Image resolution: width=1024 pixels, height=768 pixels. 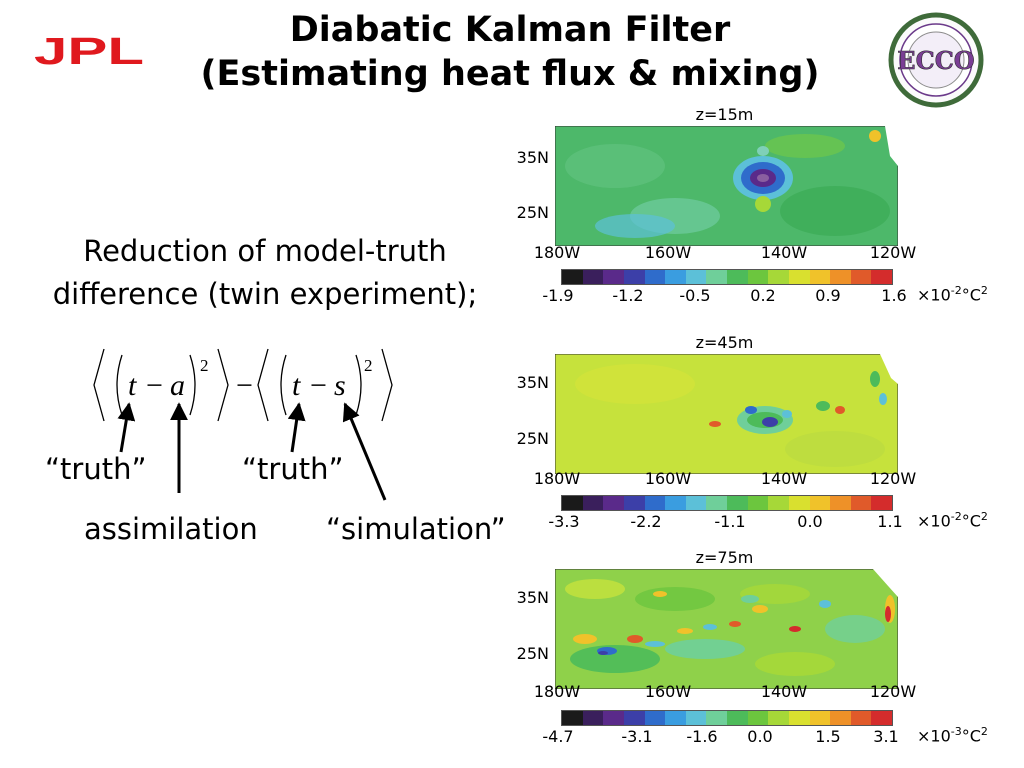 What do you see at coordinates (646, 521) in the screenshot?
I see `colorbar-tick: -2.2` at bounding box center [646, 521].